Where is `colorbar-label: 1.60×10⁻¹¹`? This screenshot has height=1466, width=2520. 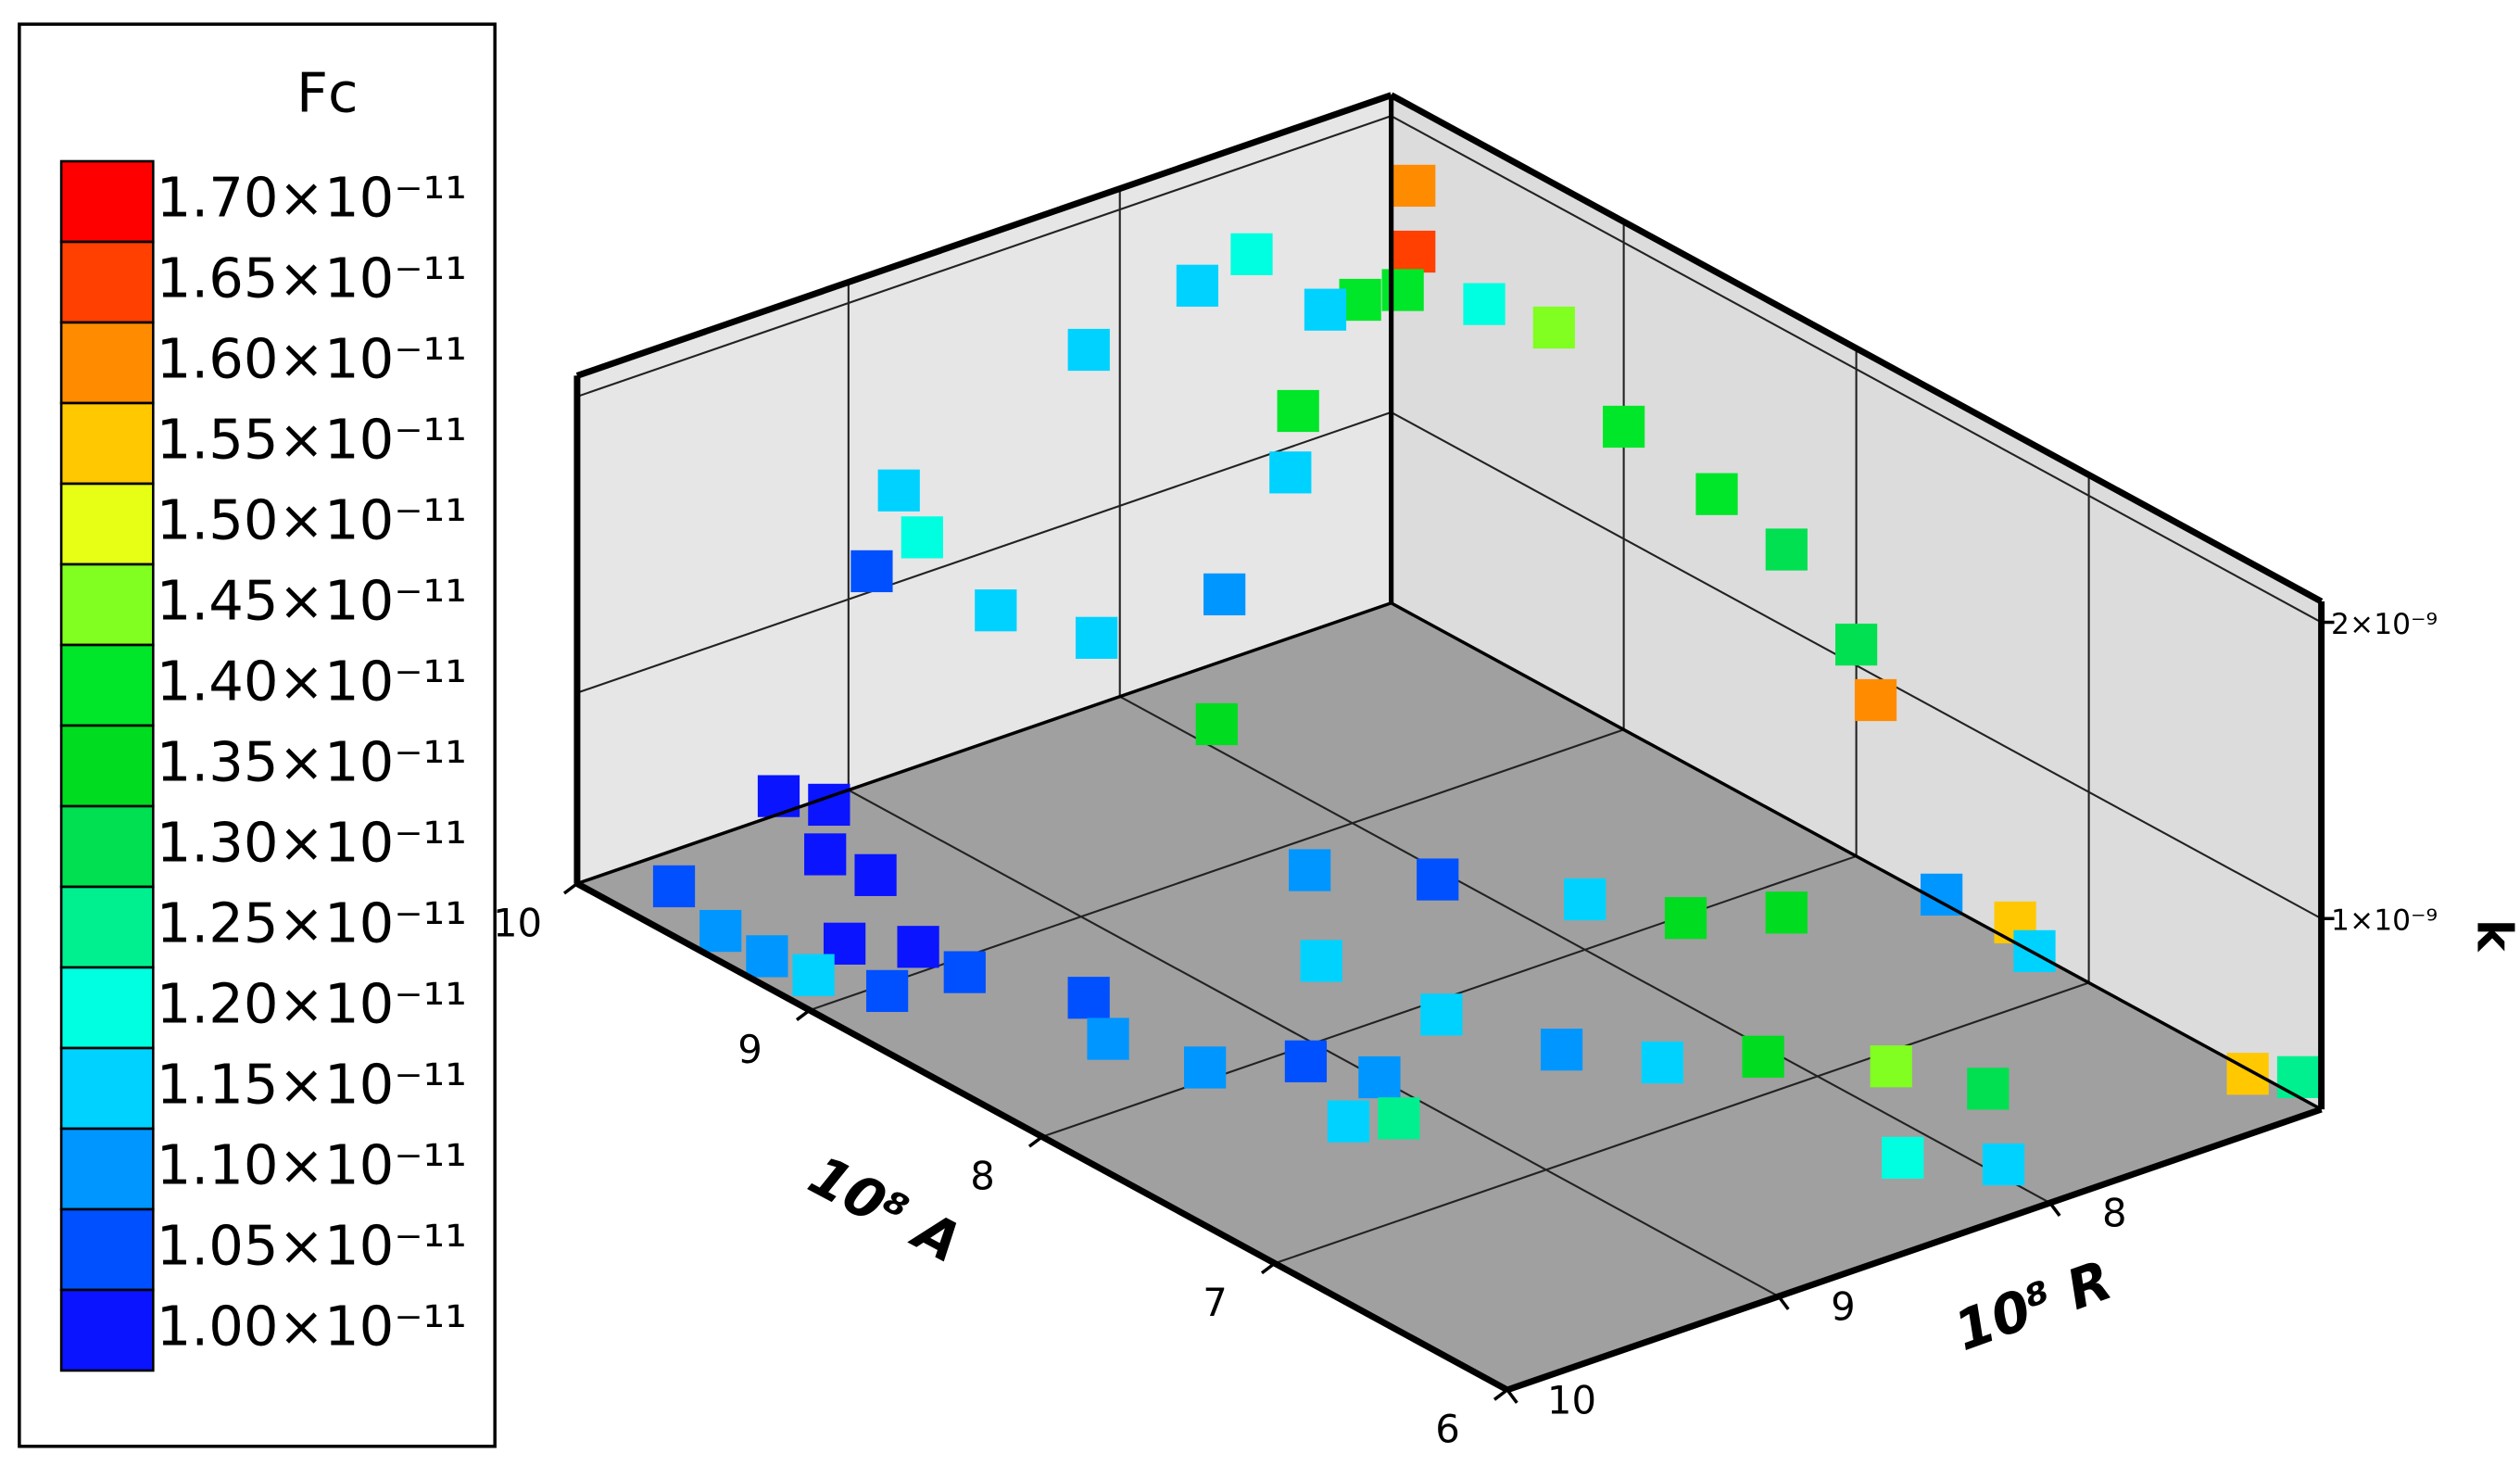 colorbar-label: 1.60×10⁻¹¹ is located at coordinates (312, 359).